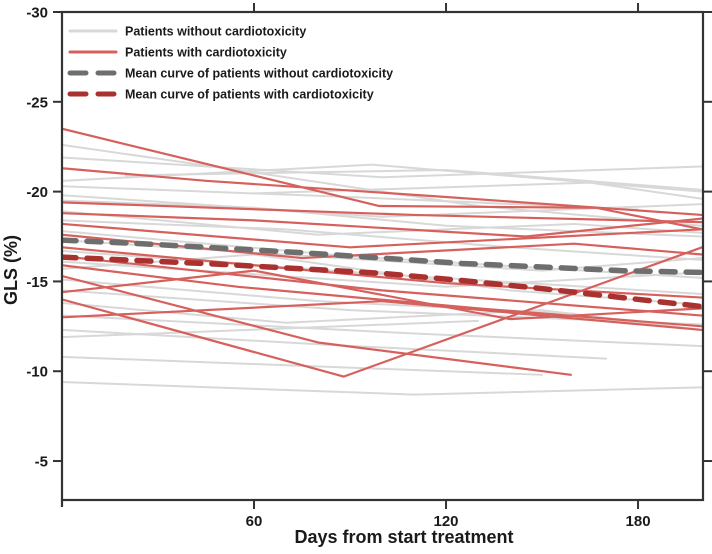  Describe the element at coordinates (206, 53) in the screenshot. I see `legend-item-label: Patients with cardiotoxicity` at that location.